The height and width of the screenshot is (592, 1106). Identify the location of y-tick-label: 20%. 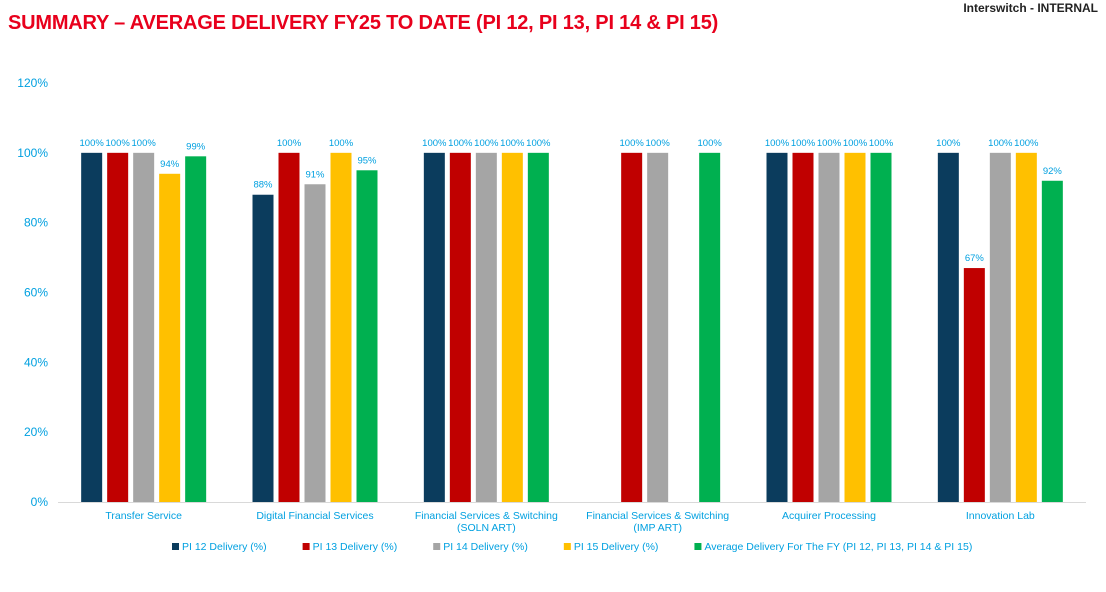
(36, 432).